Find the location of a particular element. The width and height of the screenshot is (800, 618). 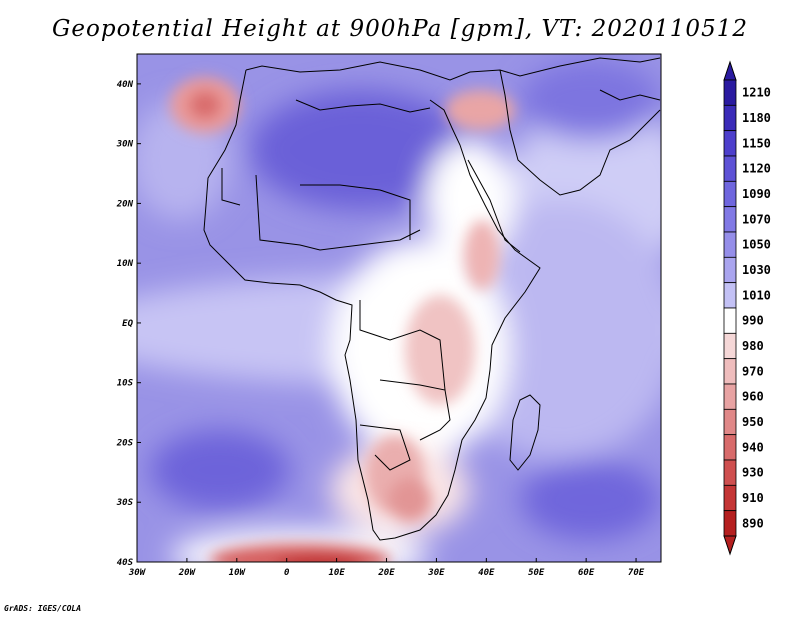

lat-tick-label: 10S is located at coordinates (125, 384).